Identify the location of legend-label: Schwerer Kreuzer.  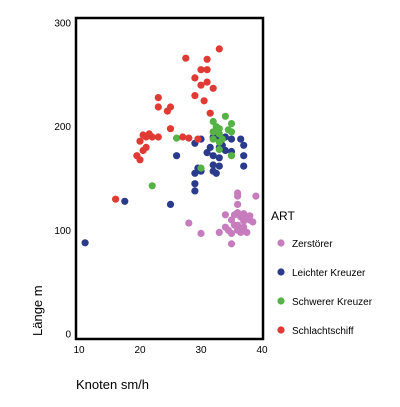
(332, 302).